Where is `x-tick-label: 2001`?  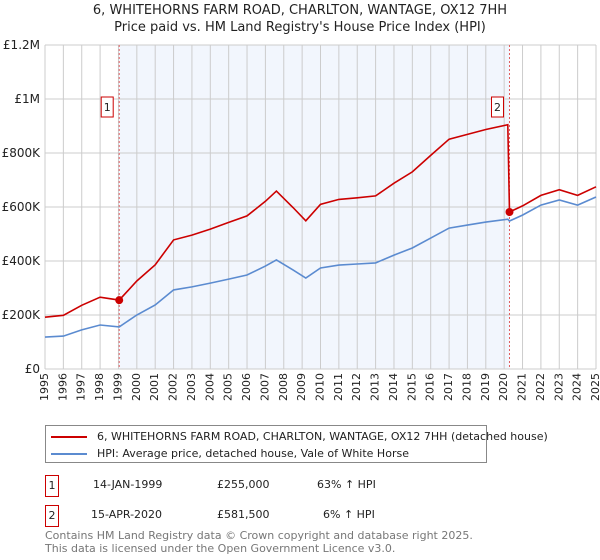
x-tick-label: 2001 is located at coordinates (154, 387).